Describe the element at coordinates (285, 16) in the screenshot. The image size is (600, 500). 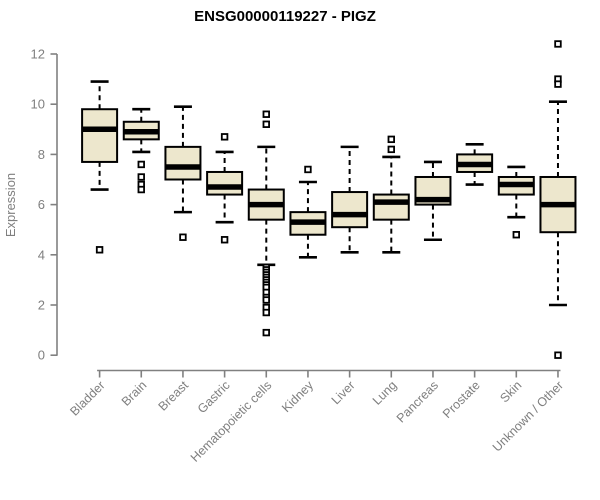
I see `chart-title: ENSG00000119227 - PIGZ` at that location.